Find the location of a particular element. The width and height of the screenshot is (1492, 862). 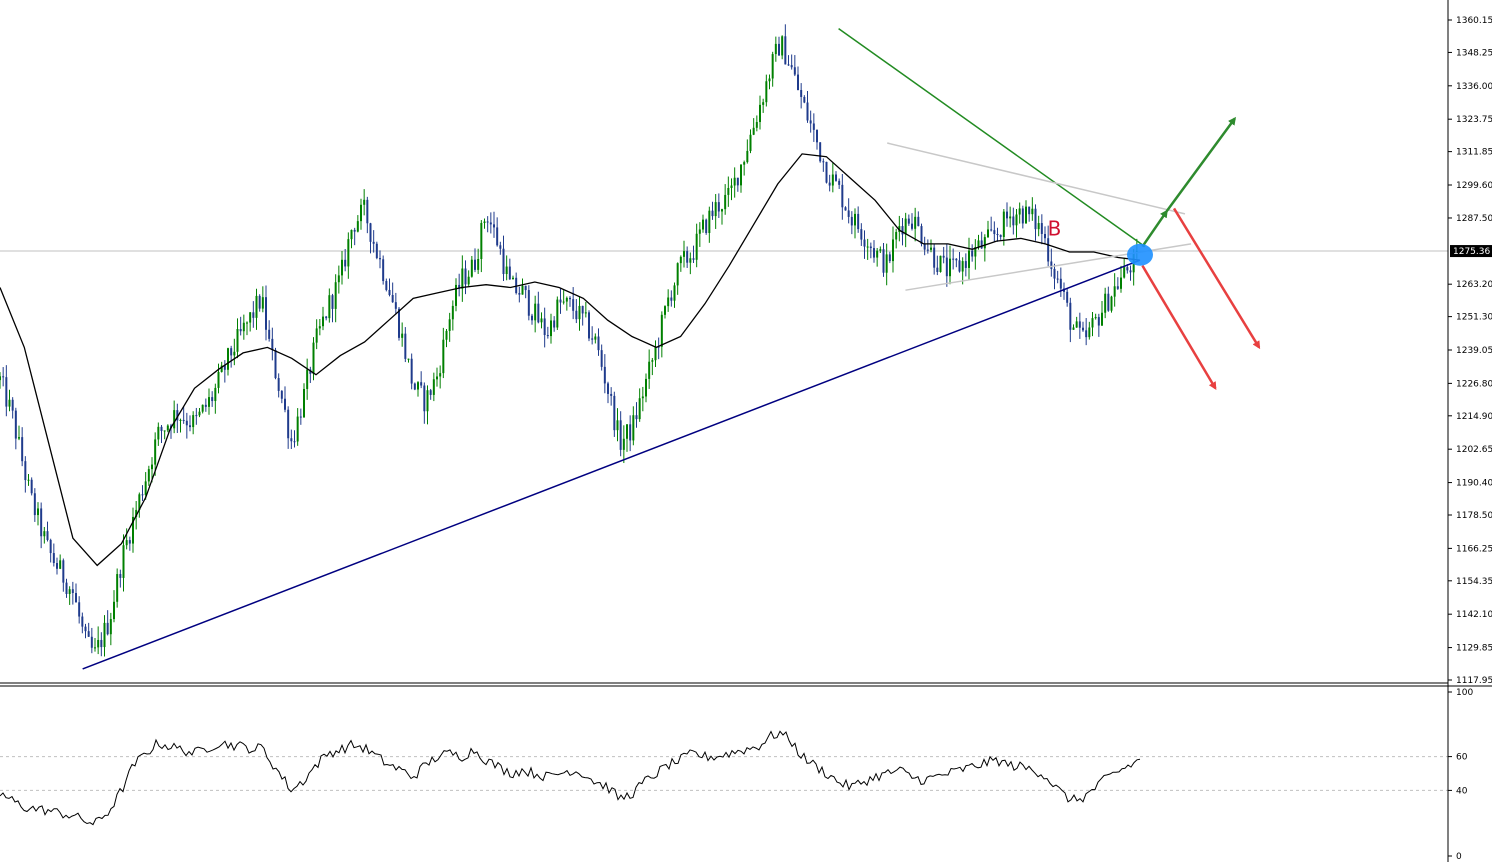

y-tick-label: 1336.00 is located at coordinates (1474, 87).